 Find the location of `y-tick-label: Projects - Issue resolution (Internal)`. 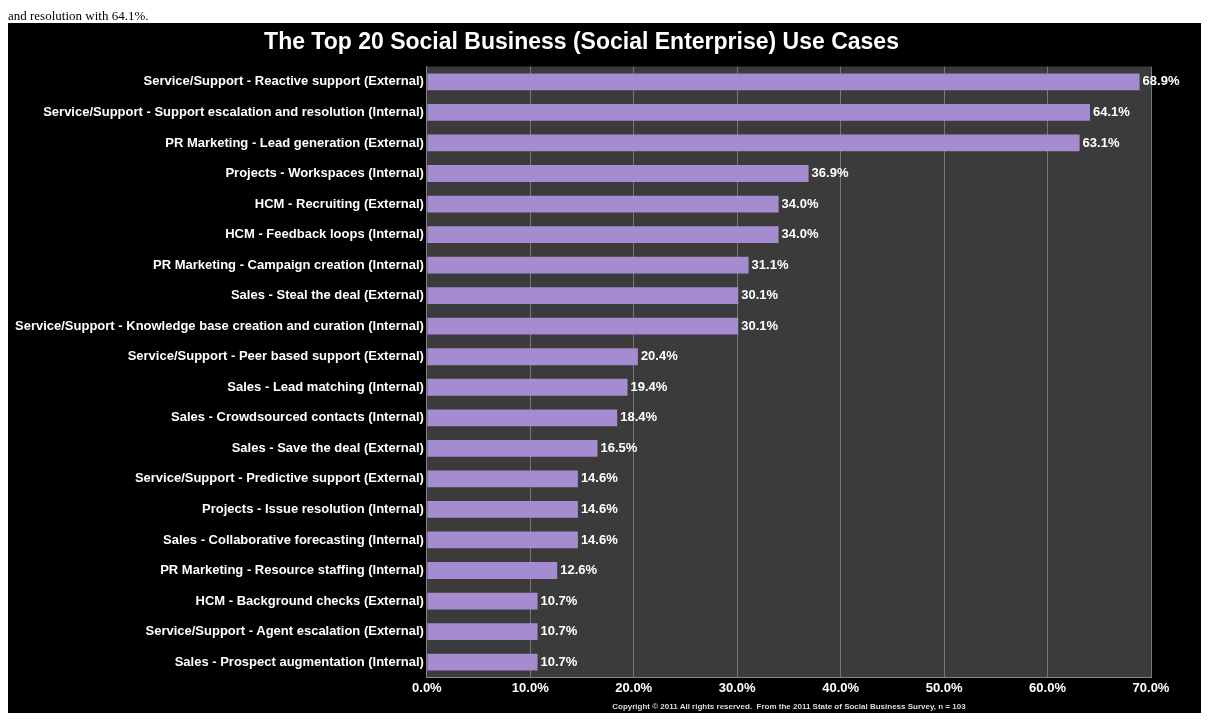

y-tick-label: Projects - Issue resolution (Internal) is located at coordinates (313, 509).